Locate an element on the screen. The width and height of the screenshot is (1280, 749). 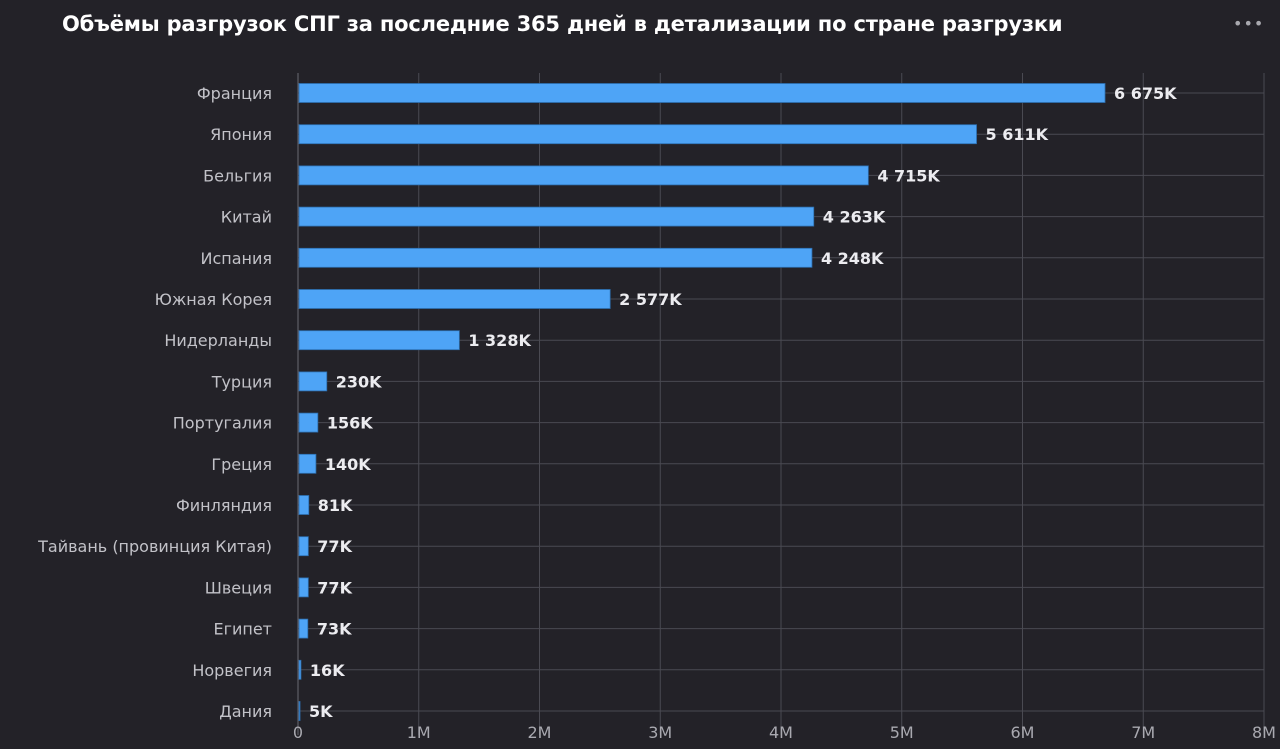
data-label: 16K is located at coordinates (327, 670).